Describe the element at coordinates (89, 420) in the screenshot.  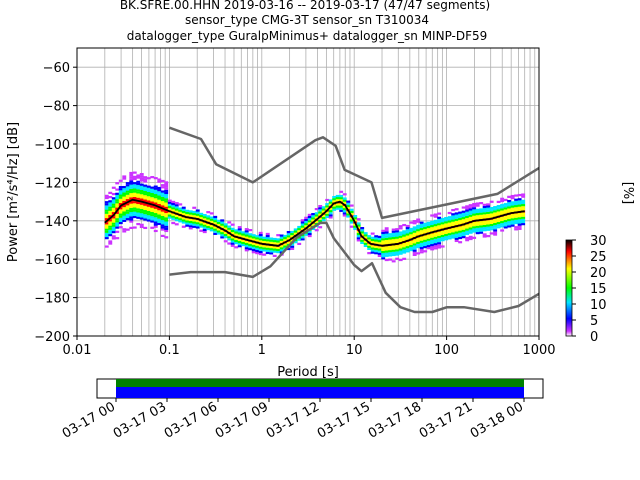
I see `timeline-tick-label: 03-17 00` at that location.